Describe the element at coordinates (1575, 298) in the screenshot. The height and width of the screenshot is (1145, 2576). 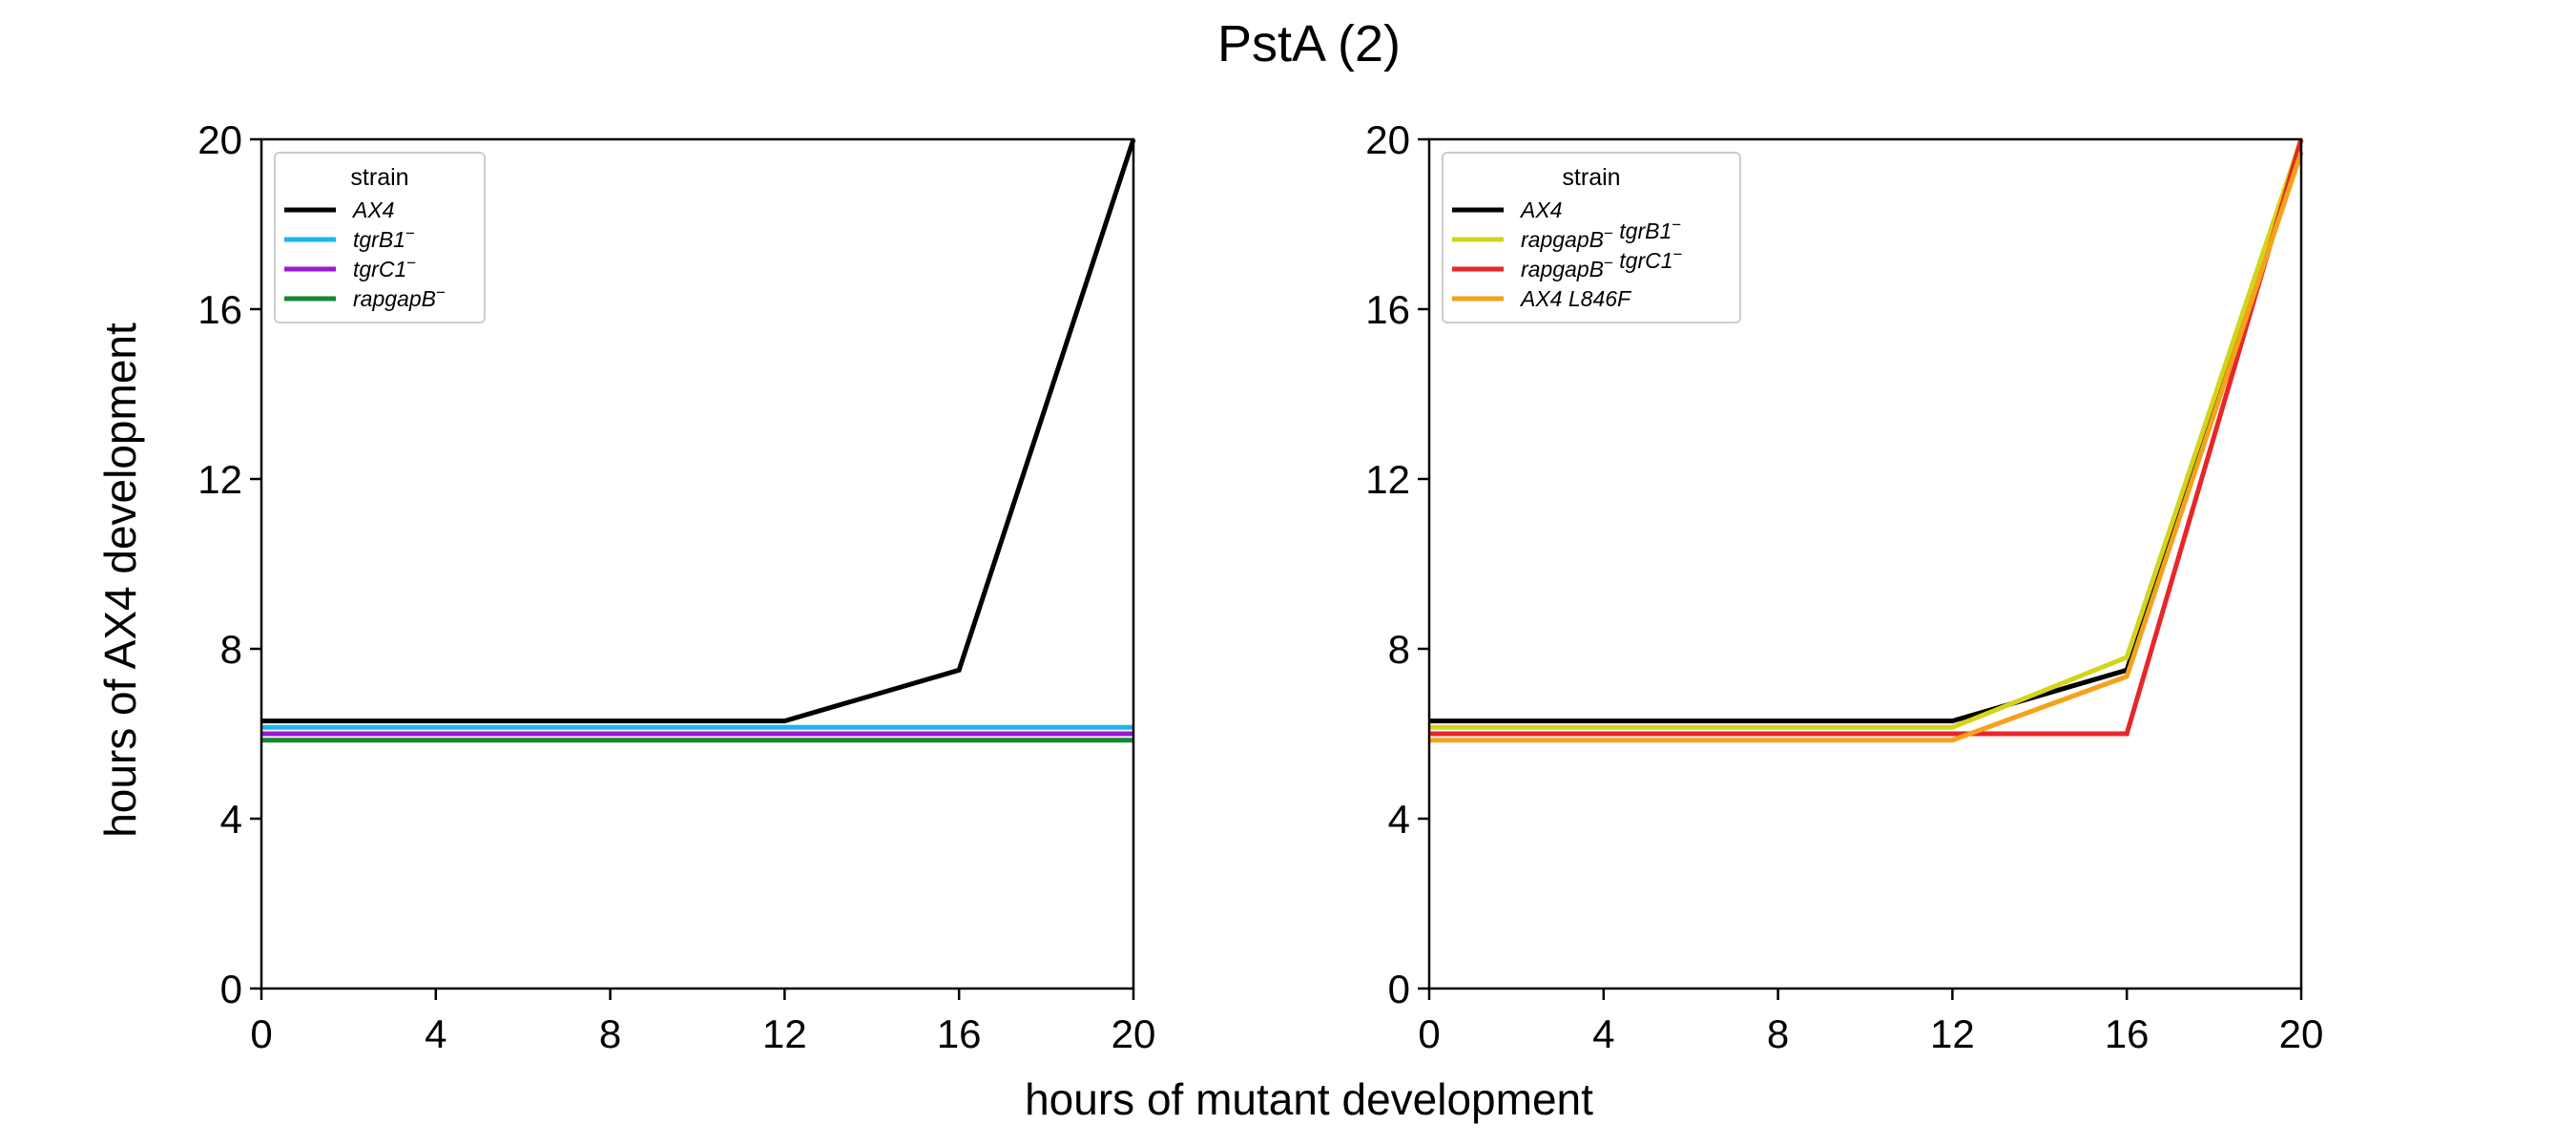
I see `legend-entry-label: AX4 L846F` at that location.